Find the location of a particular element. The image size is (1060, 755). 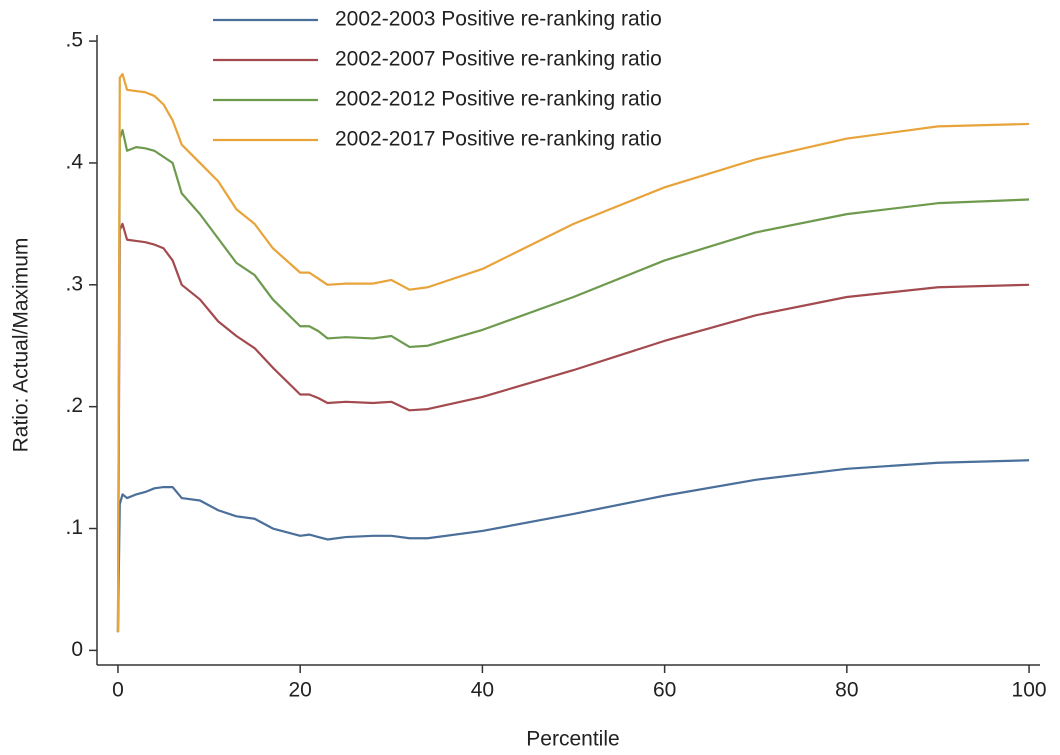

x-tick-label: 60 is located at coordinates (664, 690).